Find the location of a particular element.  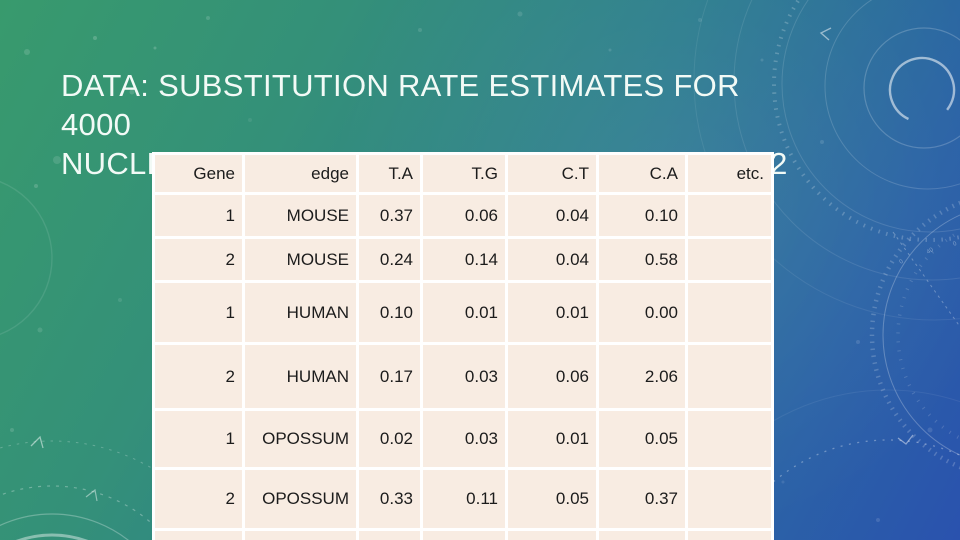

table-row: 2 HUMAN 0.17 0.03 0.06 2.06 is located at coordinates (463, 376).